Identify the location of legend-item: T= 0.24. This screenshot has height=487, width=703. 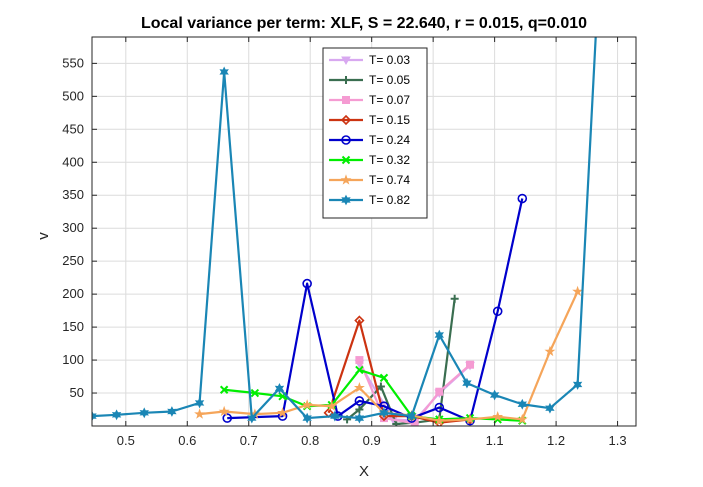
(369, 140).